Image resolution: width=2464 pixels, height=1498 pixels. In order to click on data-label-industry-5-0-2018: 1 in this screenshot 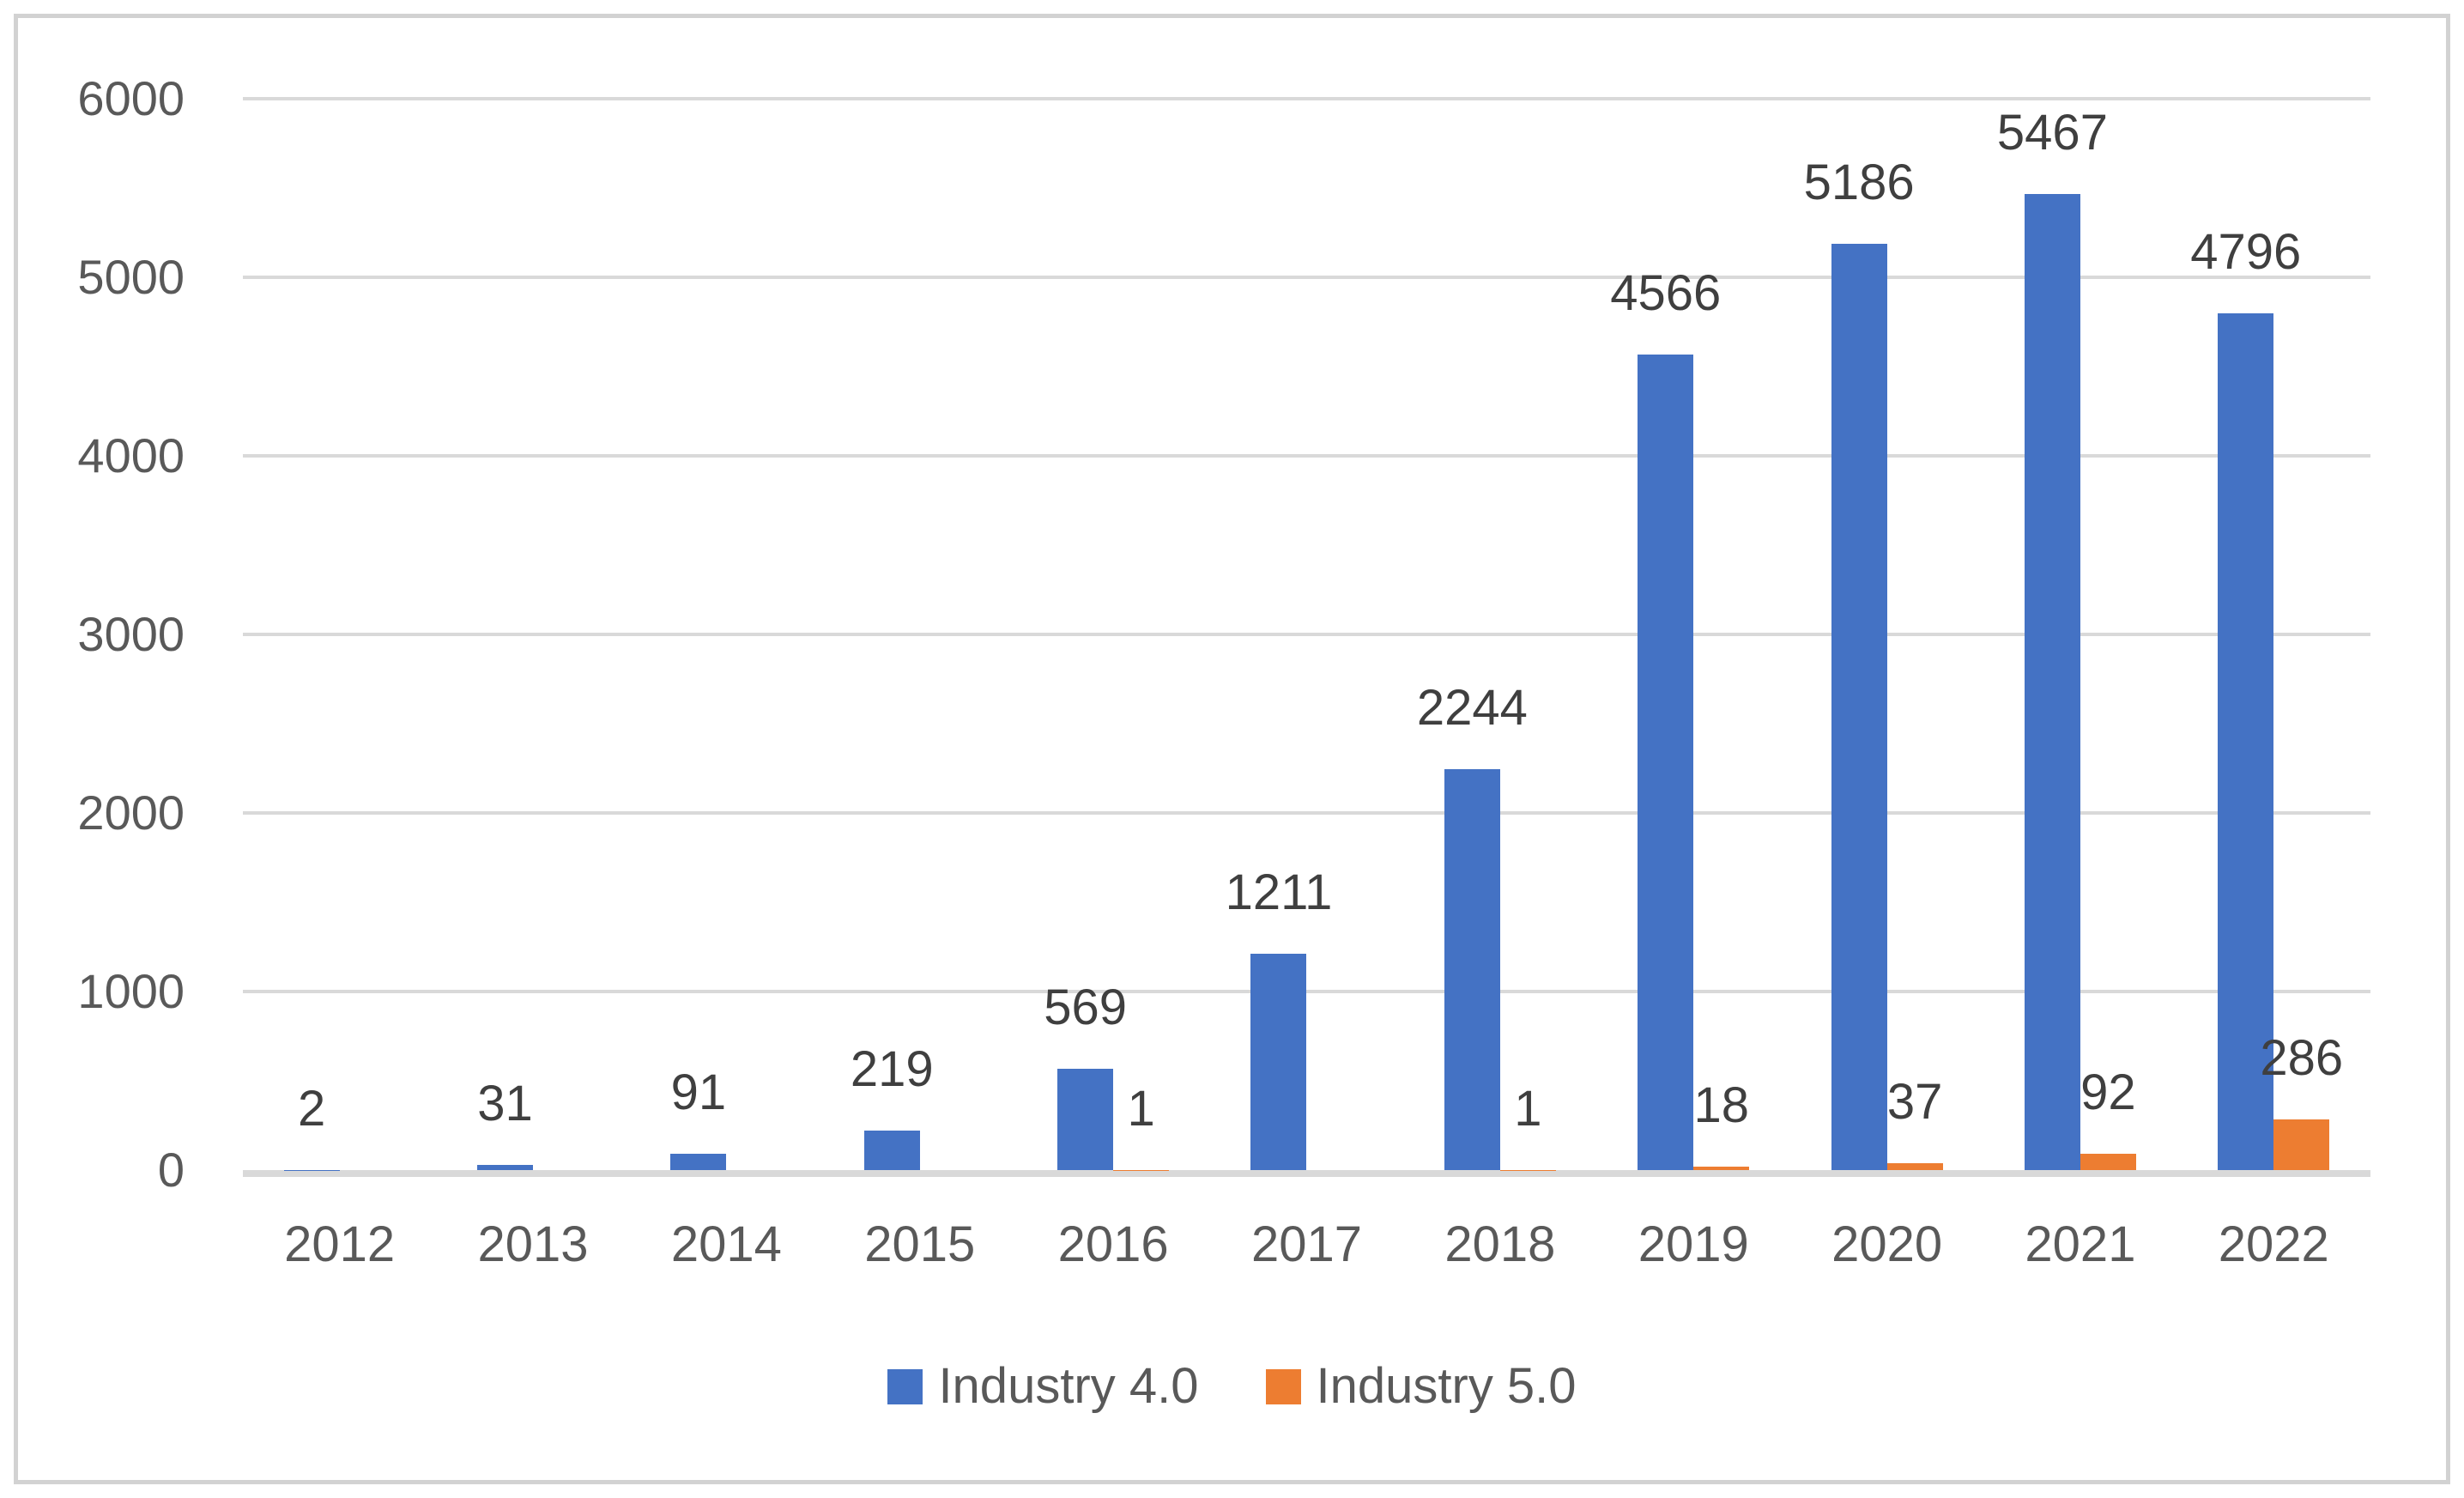, I will do `click(1528, 1108)`.